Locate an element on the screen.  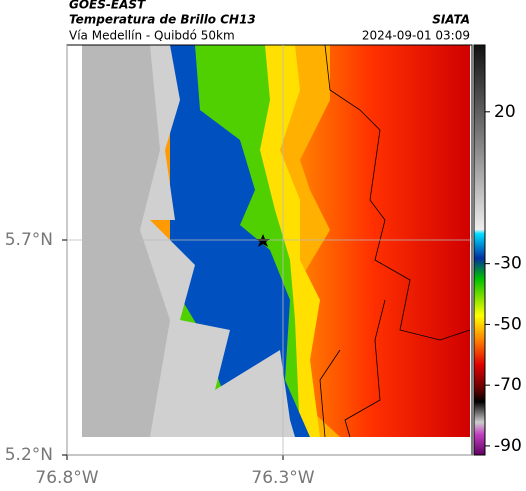
datetime: 2024-09-01 03:09 is located at coordinates (416, 36).